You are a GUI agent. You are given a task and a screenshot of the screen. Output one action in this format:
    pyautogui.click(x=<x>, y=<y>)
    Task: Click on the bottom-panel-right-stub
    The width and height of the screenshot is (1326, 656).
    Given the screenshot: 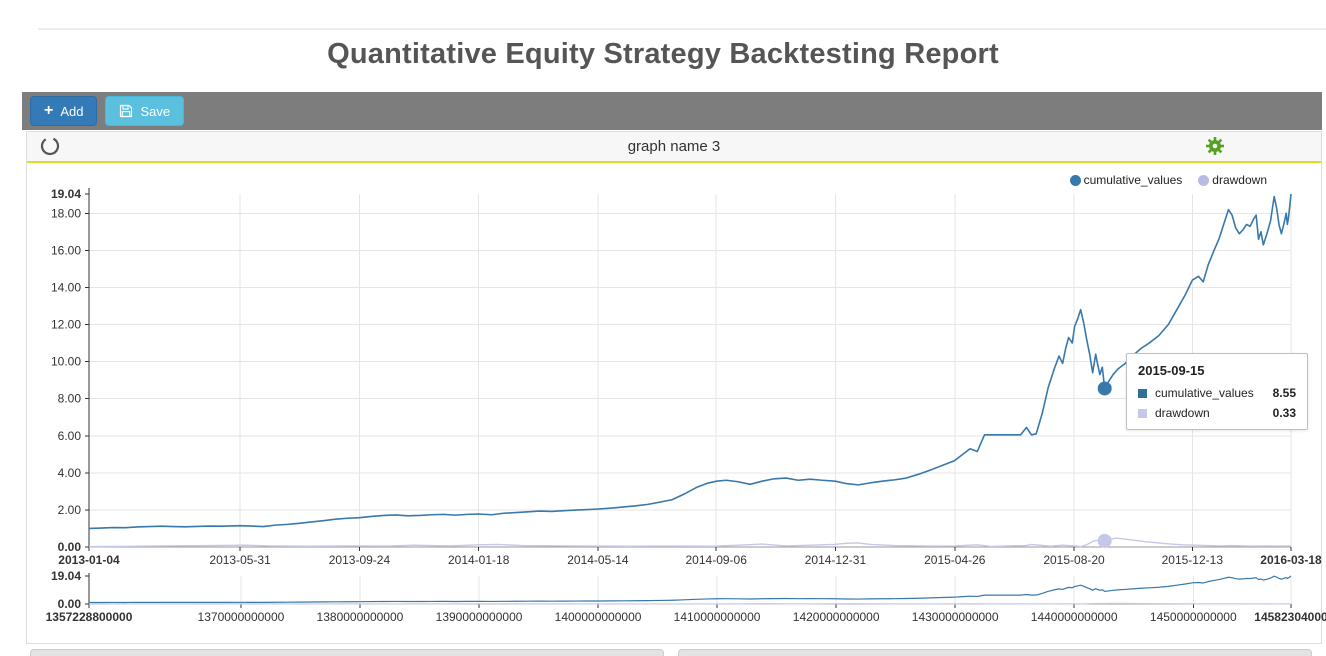 What is the action you would take?
    pyautogui.click(x=995, y=652)
    